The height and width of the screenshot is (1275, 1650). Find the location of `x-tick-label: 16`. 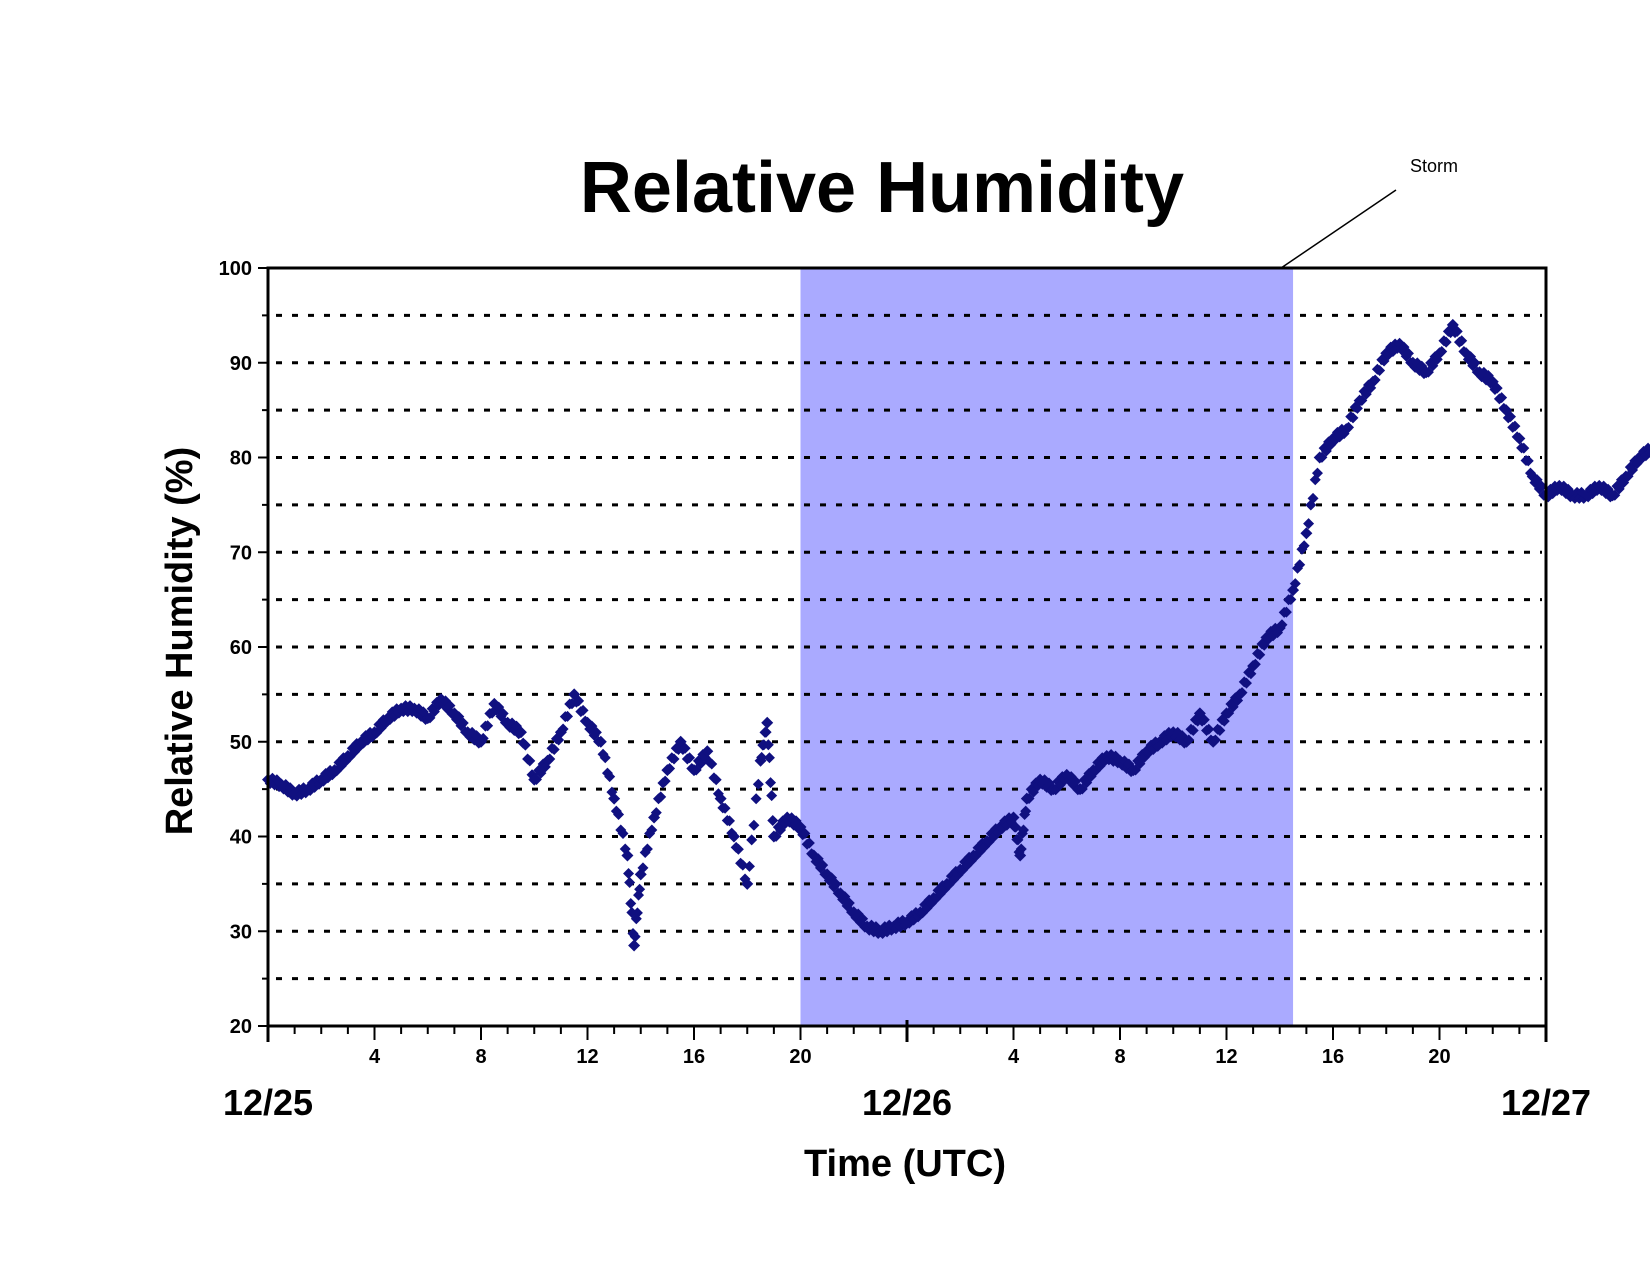

x-tick-label: 16 is located at coordinates (694, 1057).